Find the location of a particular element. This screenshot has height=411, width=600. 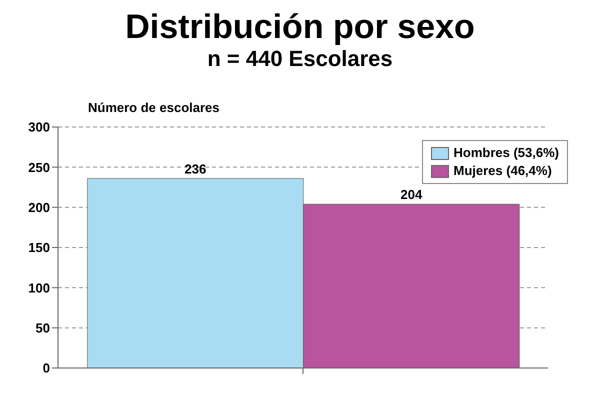

chart-title: Distribución por sexo is located at coordinates (300, 27).